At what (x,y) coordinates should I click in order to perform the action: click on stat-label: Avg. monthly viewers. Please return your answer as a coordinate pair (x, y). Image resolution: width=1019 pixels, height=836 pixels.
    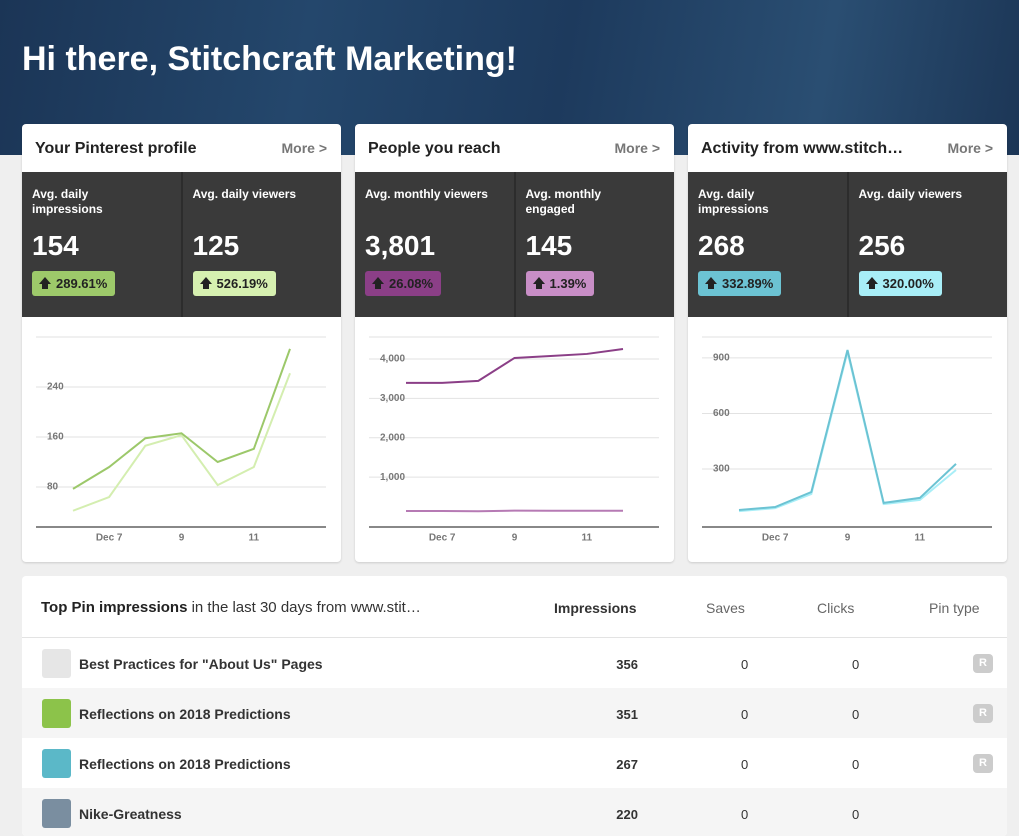
    Looking at the image, I should click on (426, 194).